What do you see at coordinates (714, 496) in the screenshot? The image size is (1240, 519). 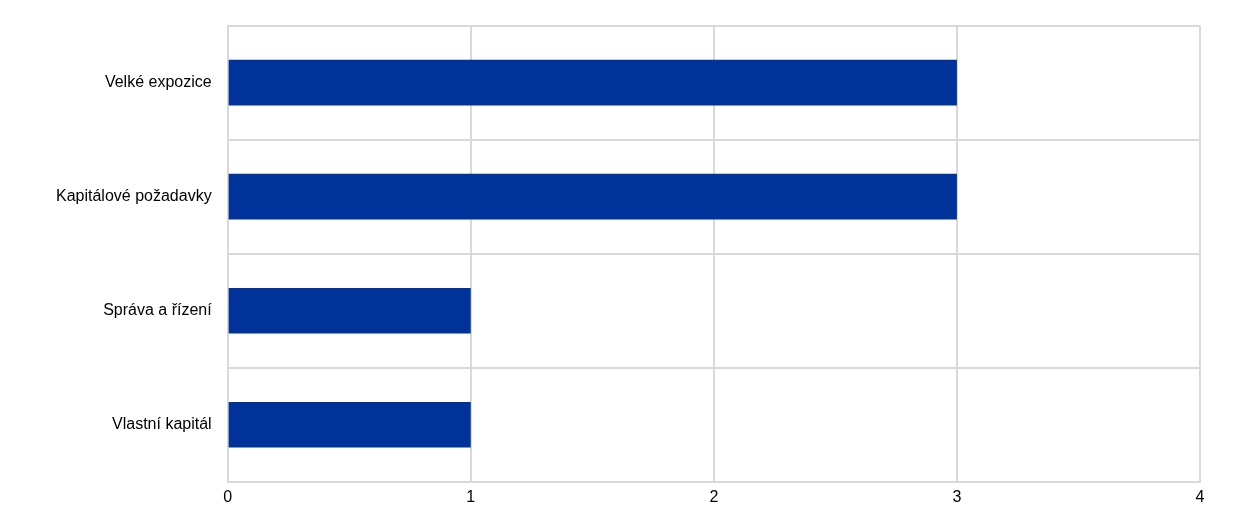 I see `x-tick-label: 2` at bounding box center [714, 496].